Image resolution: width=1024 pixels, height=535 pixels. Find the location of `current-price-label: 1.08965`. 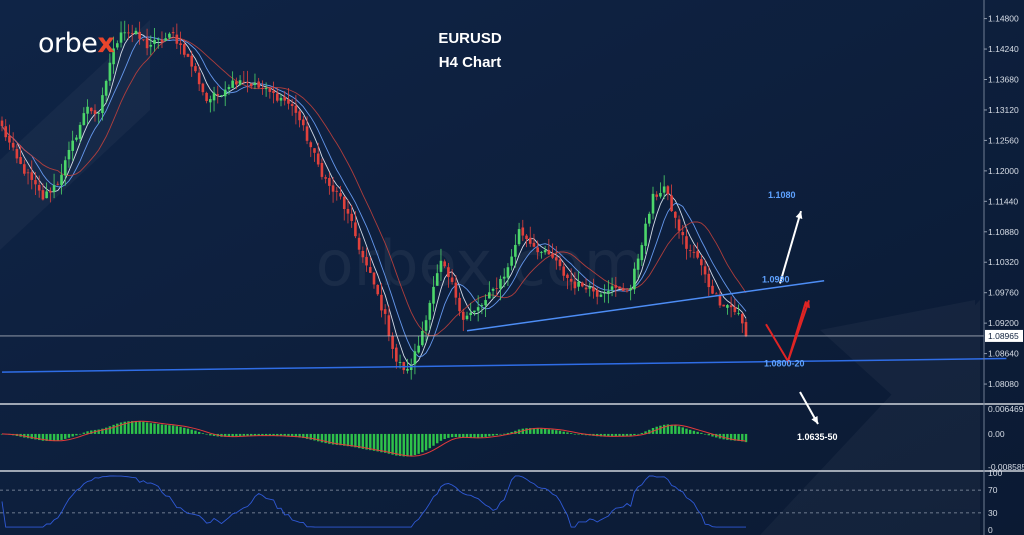

current-price-label: 1.08965 is located at coordinates (1003, 336).